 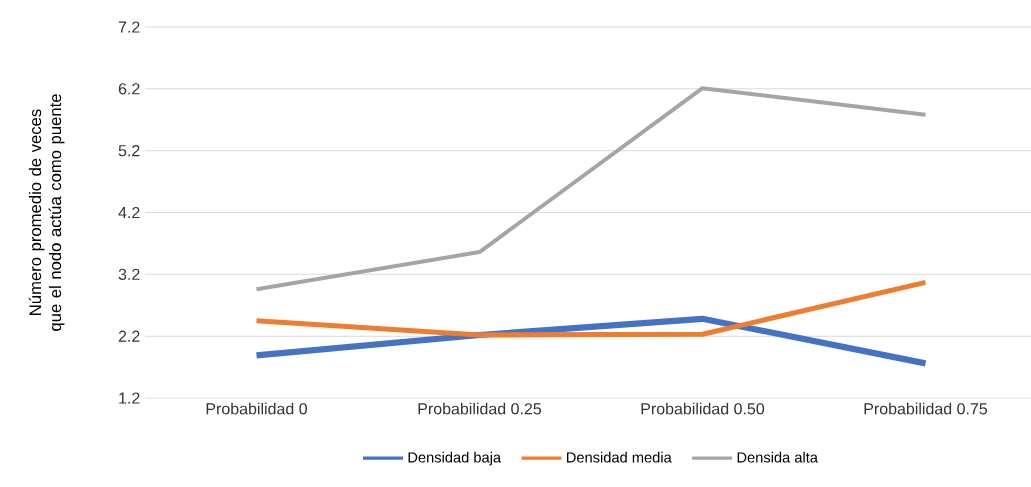 What do you see at coordinates (926, 408) in the screenshot?
I see `x-tick-label: Probabilidad 0.75` at bounding box center [926, 408].